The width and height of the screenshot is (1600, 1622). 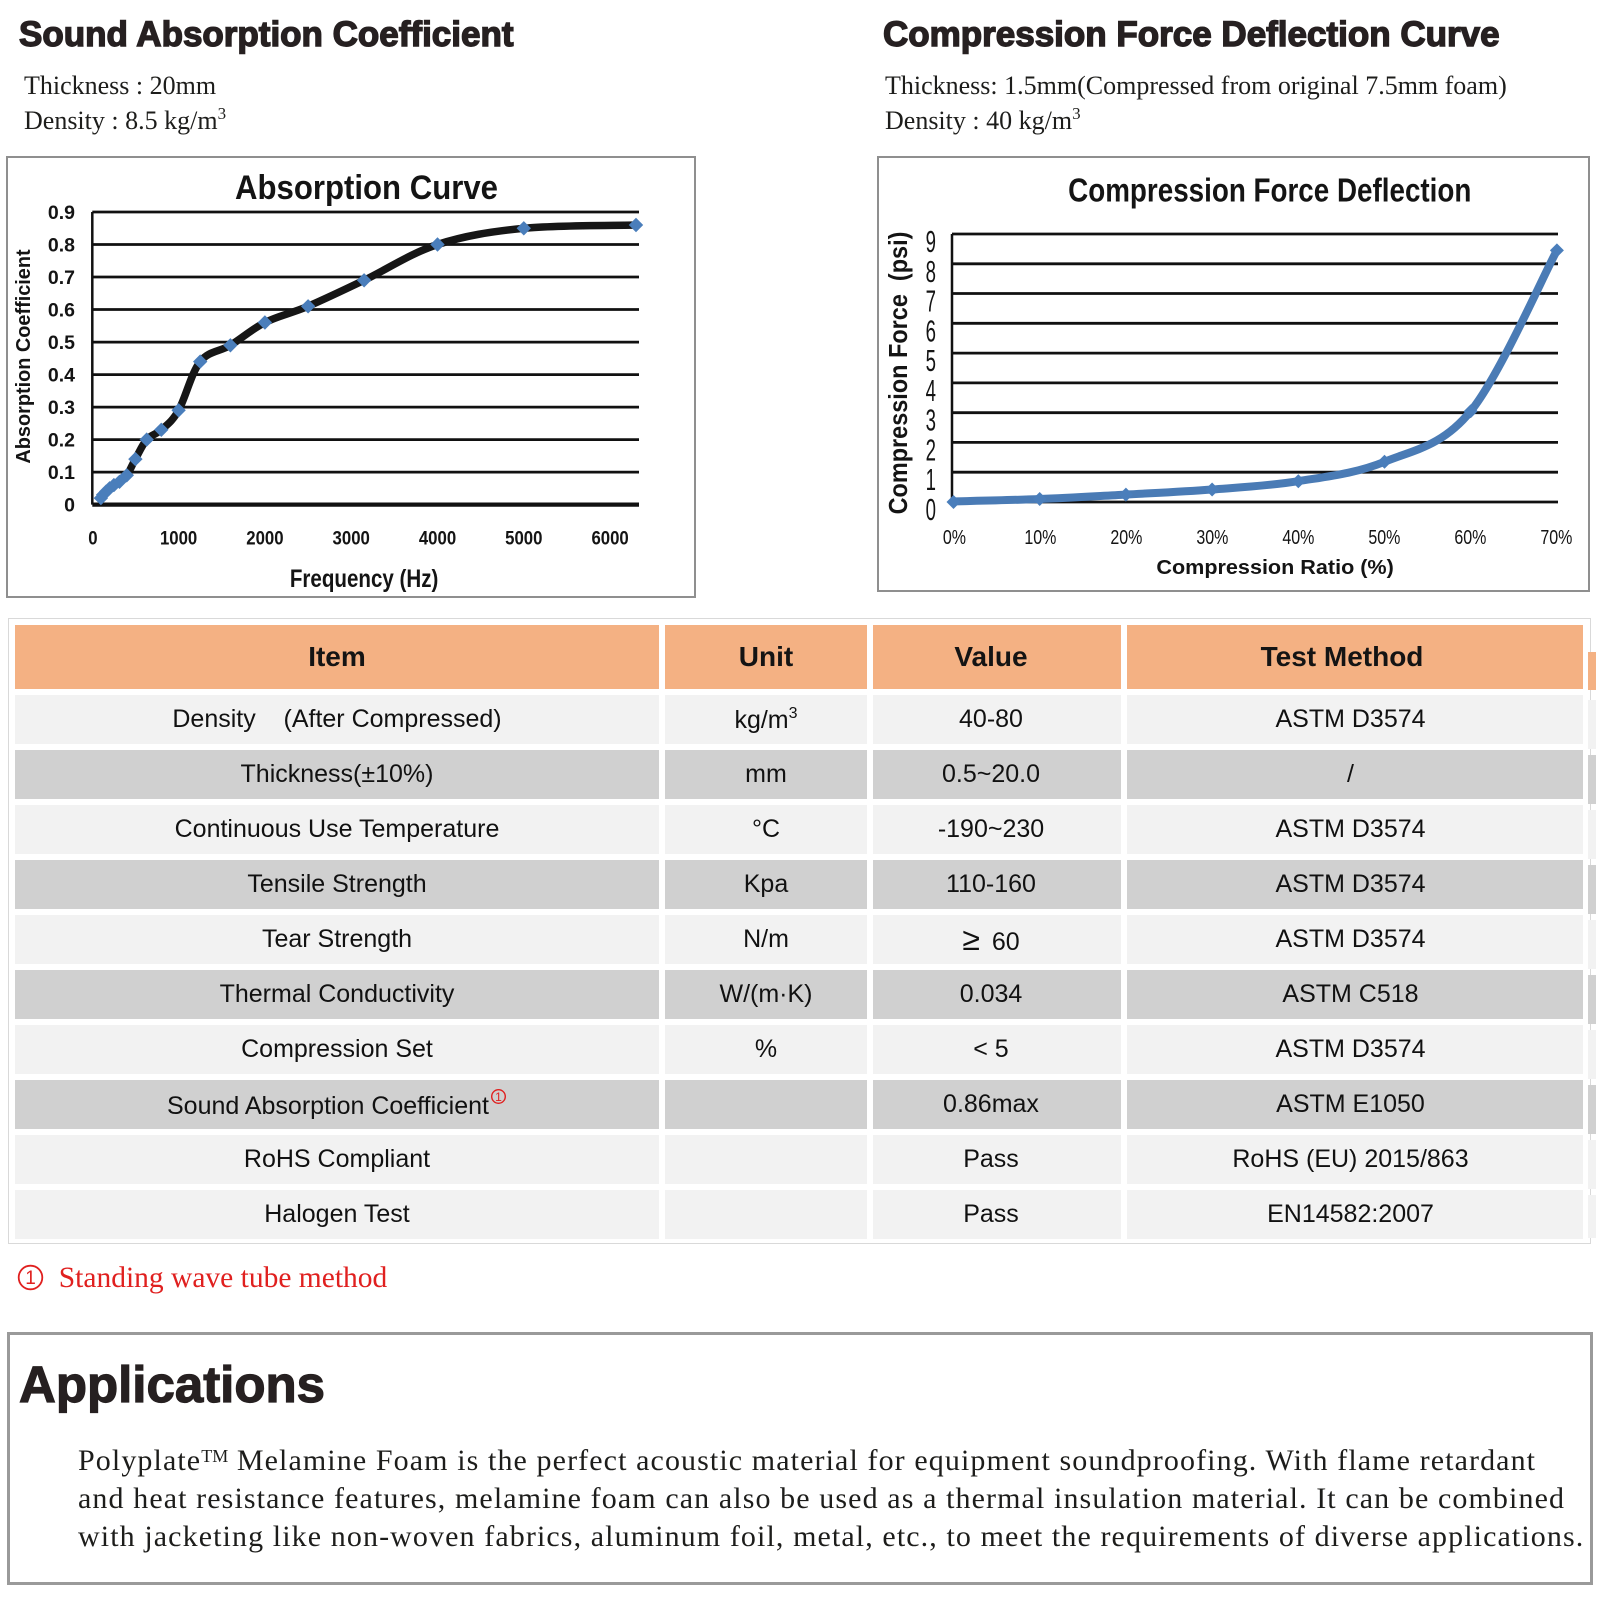 I want to click on svg-text: 0%, so click(x=954, y=537).